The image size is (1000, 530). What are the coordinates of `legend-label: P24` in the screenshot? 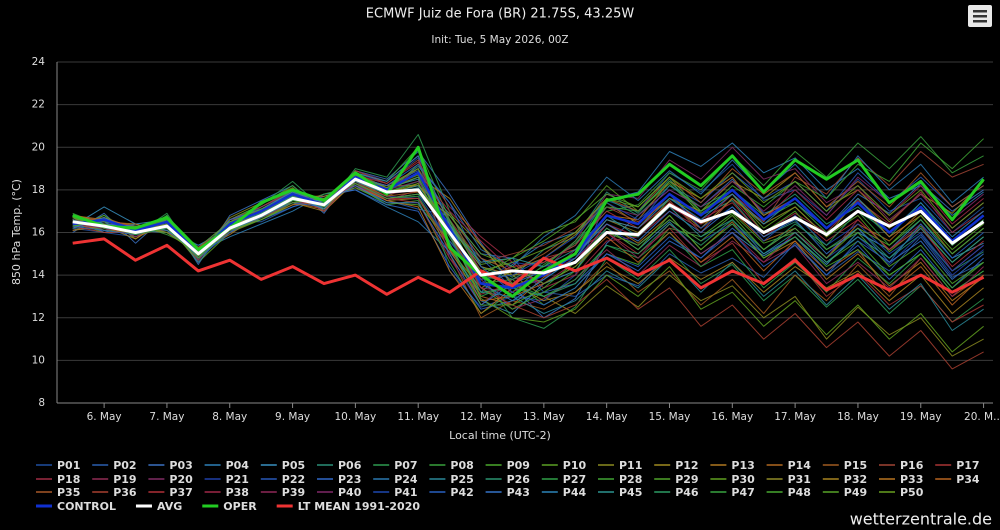 It's located at (406, 479).